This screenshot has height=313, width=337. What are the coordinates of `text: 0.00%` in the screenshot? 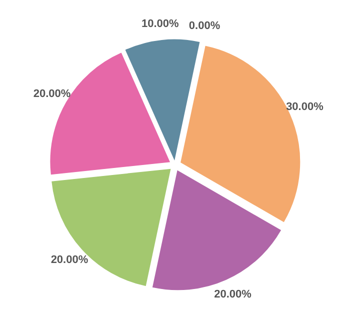 It's located at (204, 26).